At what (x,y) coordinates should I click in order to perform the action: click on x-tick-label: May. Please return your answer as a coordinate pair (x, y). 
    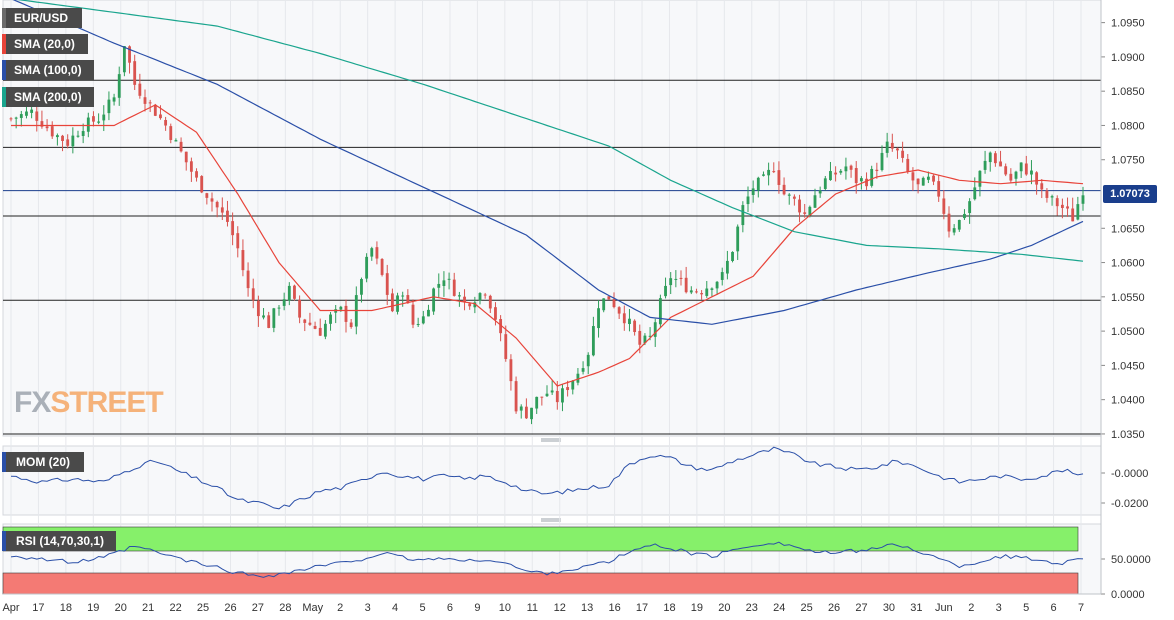
    Looking at the image, I should click on (312, 608).